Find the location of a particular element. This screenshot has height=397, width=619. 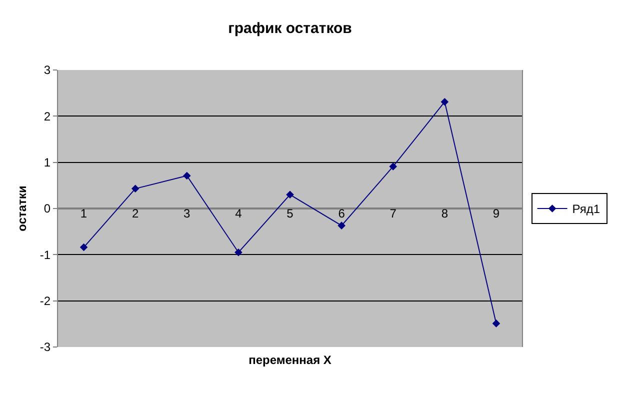

x-tick-label: 4 is located at coordinates (238, 213).